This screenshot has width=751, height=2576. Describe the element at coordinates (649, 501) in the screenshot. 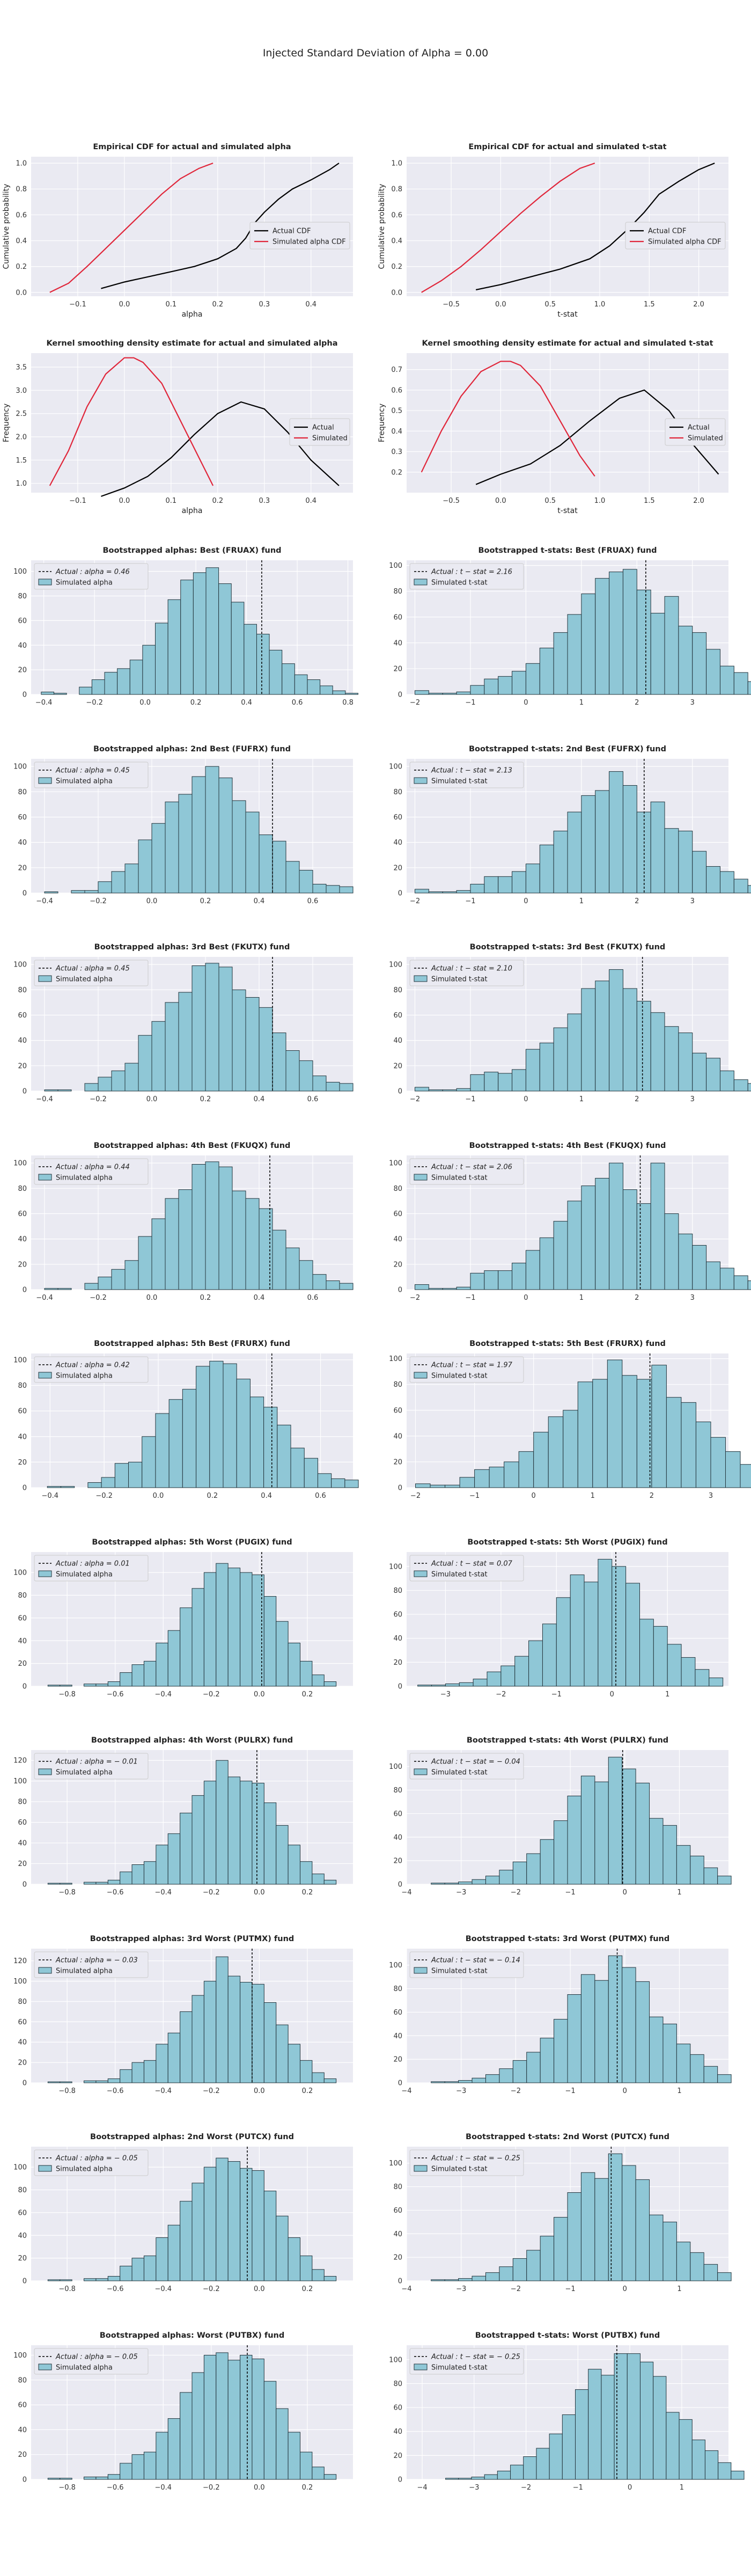

I see `x-tick-label: 1.5` at that location.